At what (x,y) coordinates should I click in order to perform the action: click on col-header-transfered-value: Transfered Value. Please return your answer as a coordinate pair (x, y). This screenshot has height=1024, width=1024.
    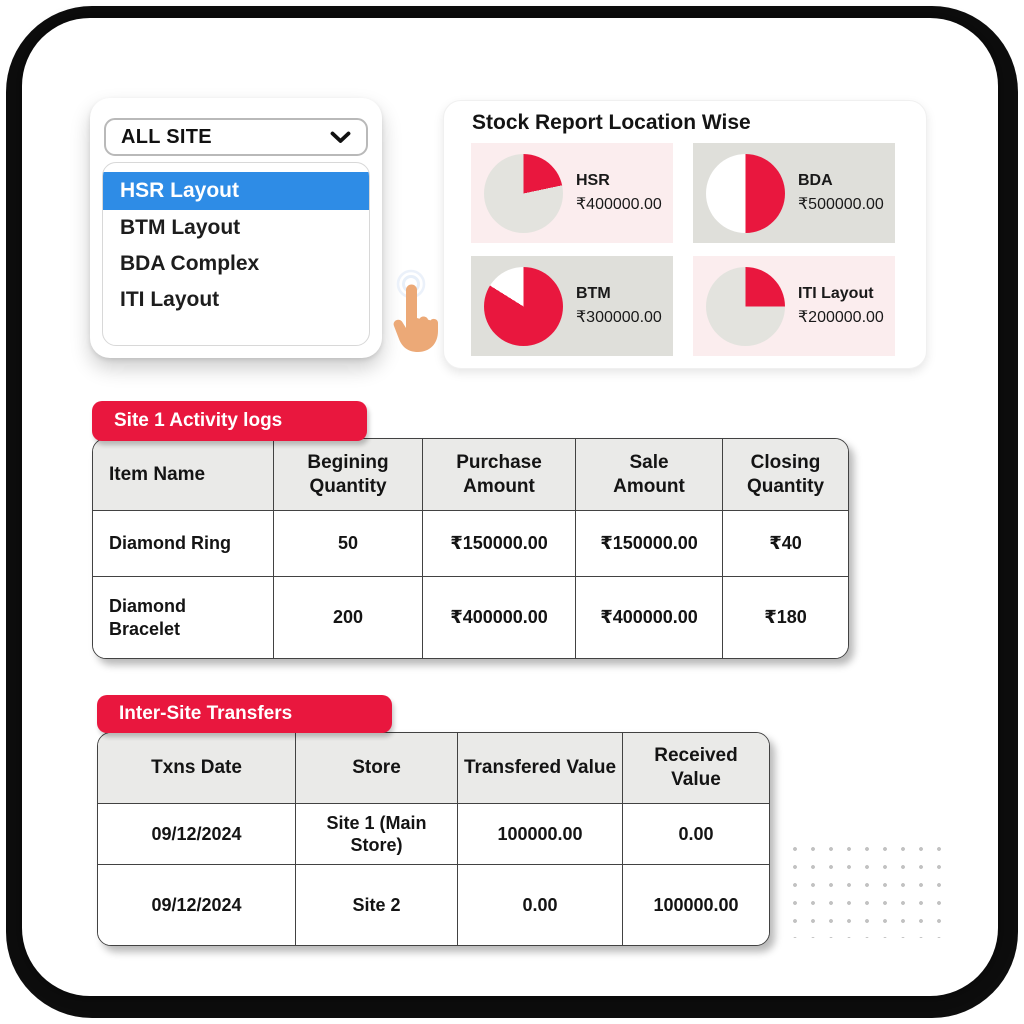
    Looking at the image, I should click on (540, 768).